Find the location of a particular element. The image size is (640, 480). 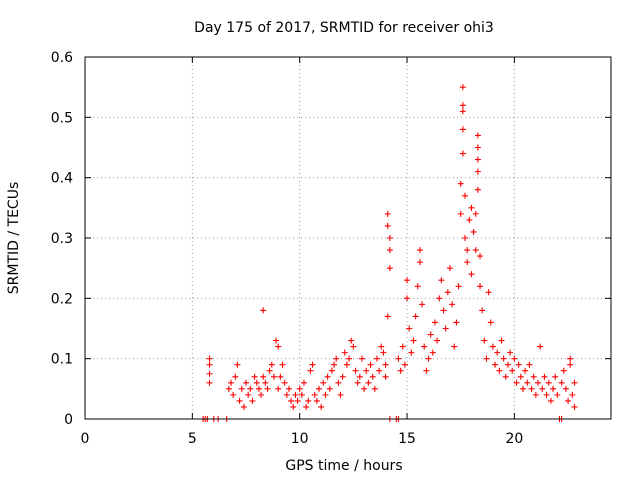

y-tick-label: 0.1 is located at coordinates (62, 360).